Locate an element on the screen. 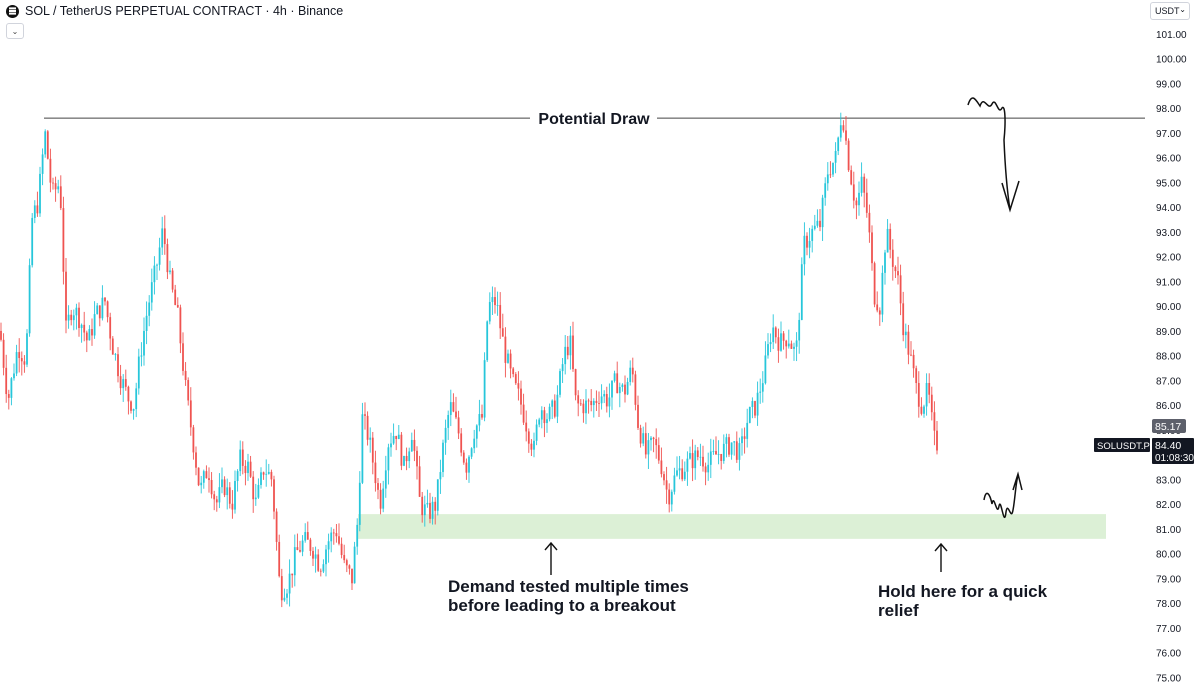 The width and height of the screenshot is (1200, 693). price-axis-tick: 97.00 is located at coordinates (1168, 134).